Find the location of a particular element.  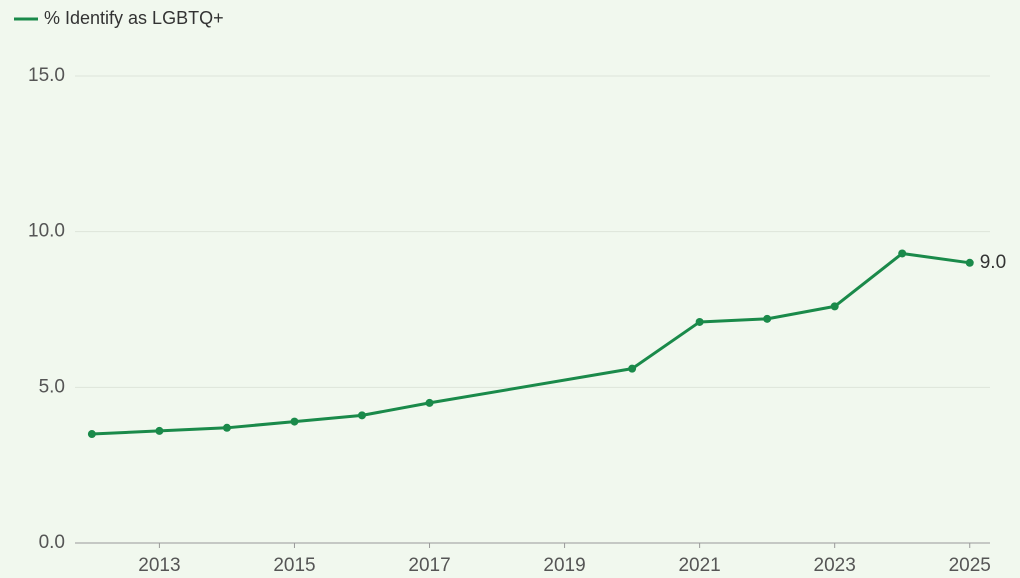

y-tick-label: 5.0 is located at coordinates (52, 386).